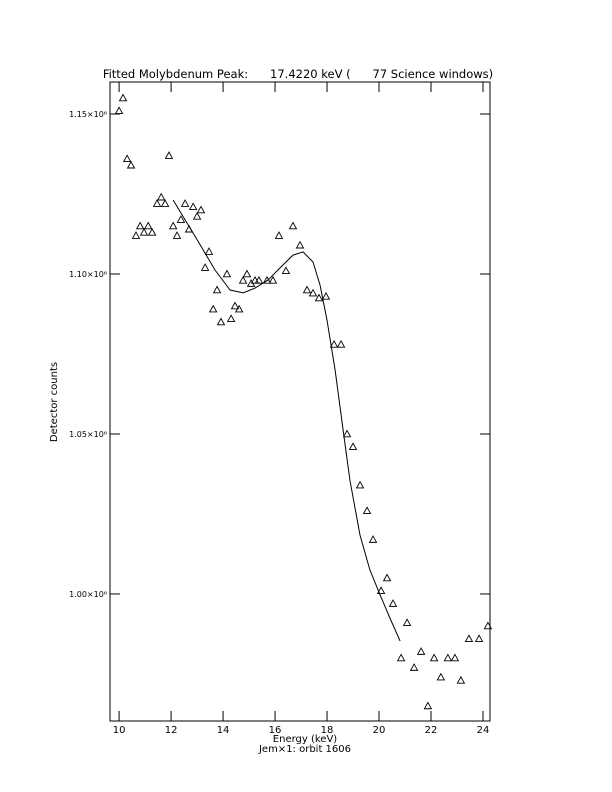 Image resolution: width=612 pixels, height=792 pixels. I want to click on x-tick-label: 10, so click(119, 730).